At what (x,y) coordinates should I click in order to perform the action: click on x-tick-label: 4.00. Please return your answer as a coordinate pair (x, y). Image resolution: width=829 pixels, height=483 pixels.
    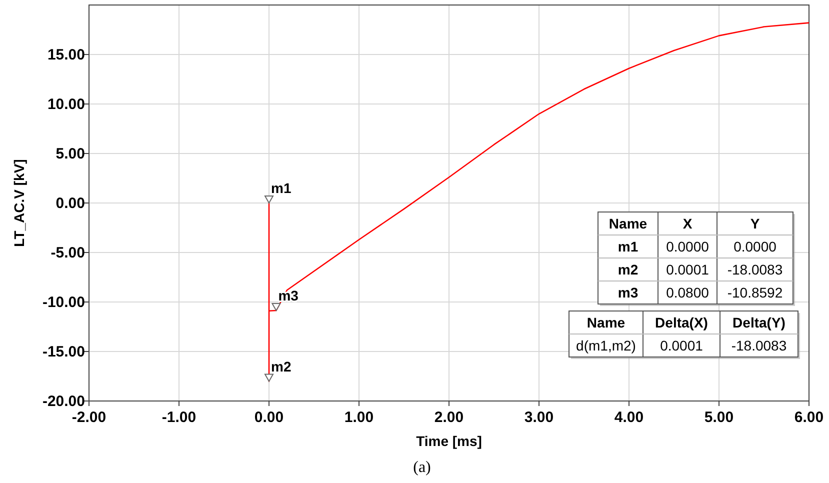
    Looking at the image, I should click on (629, 417).